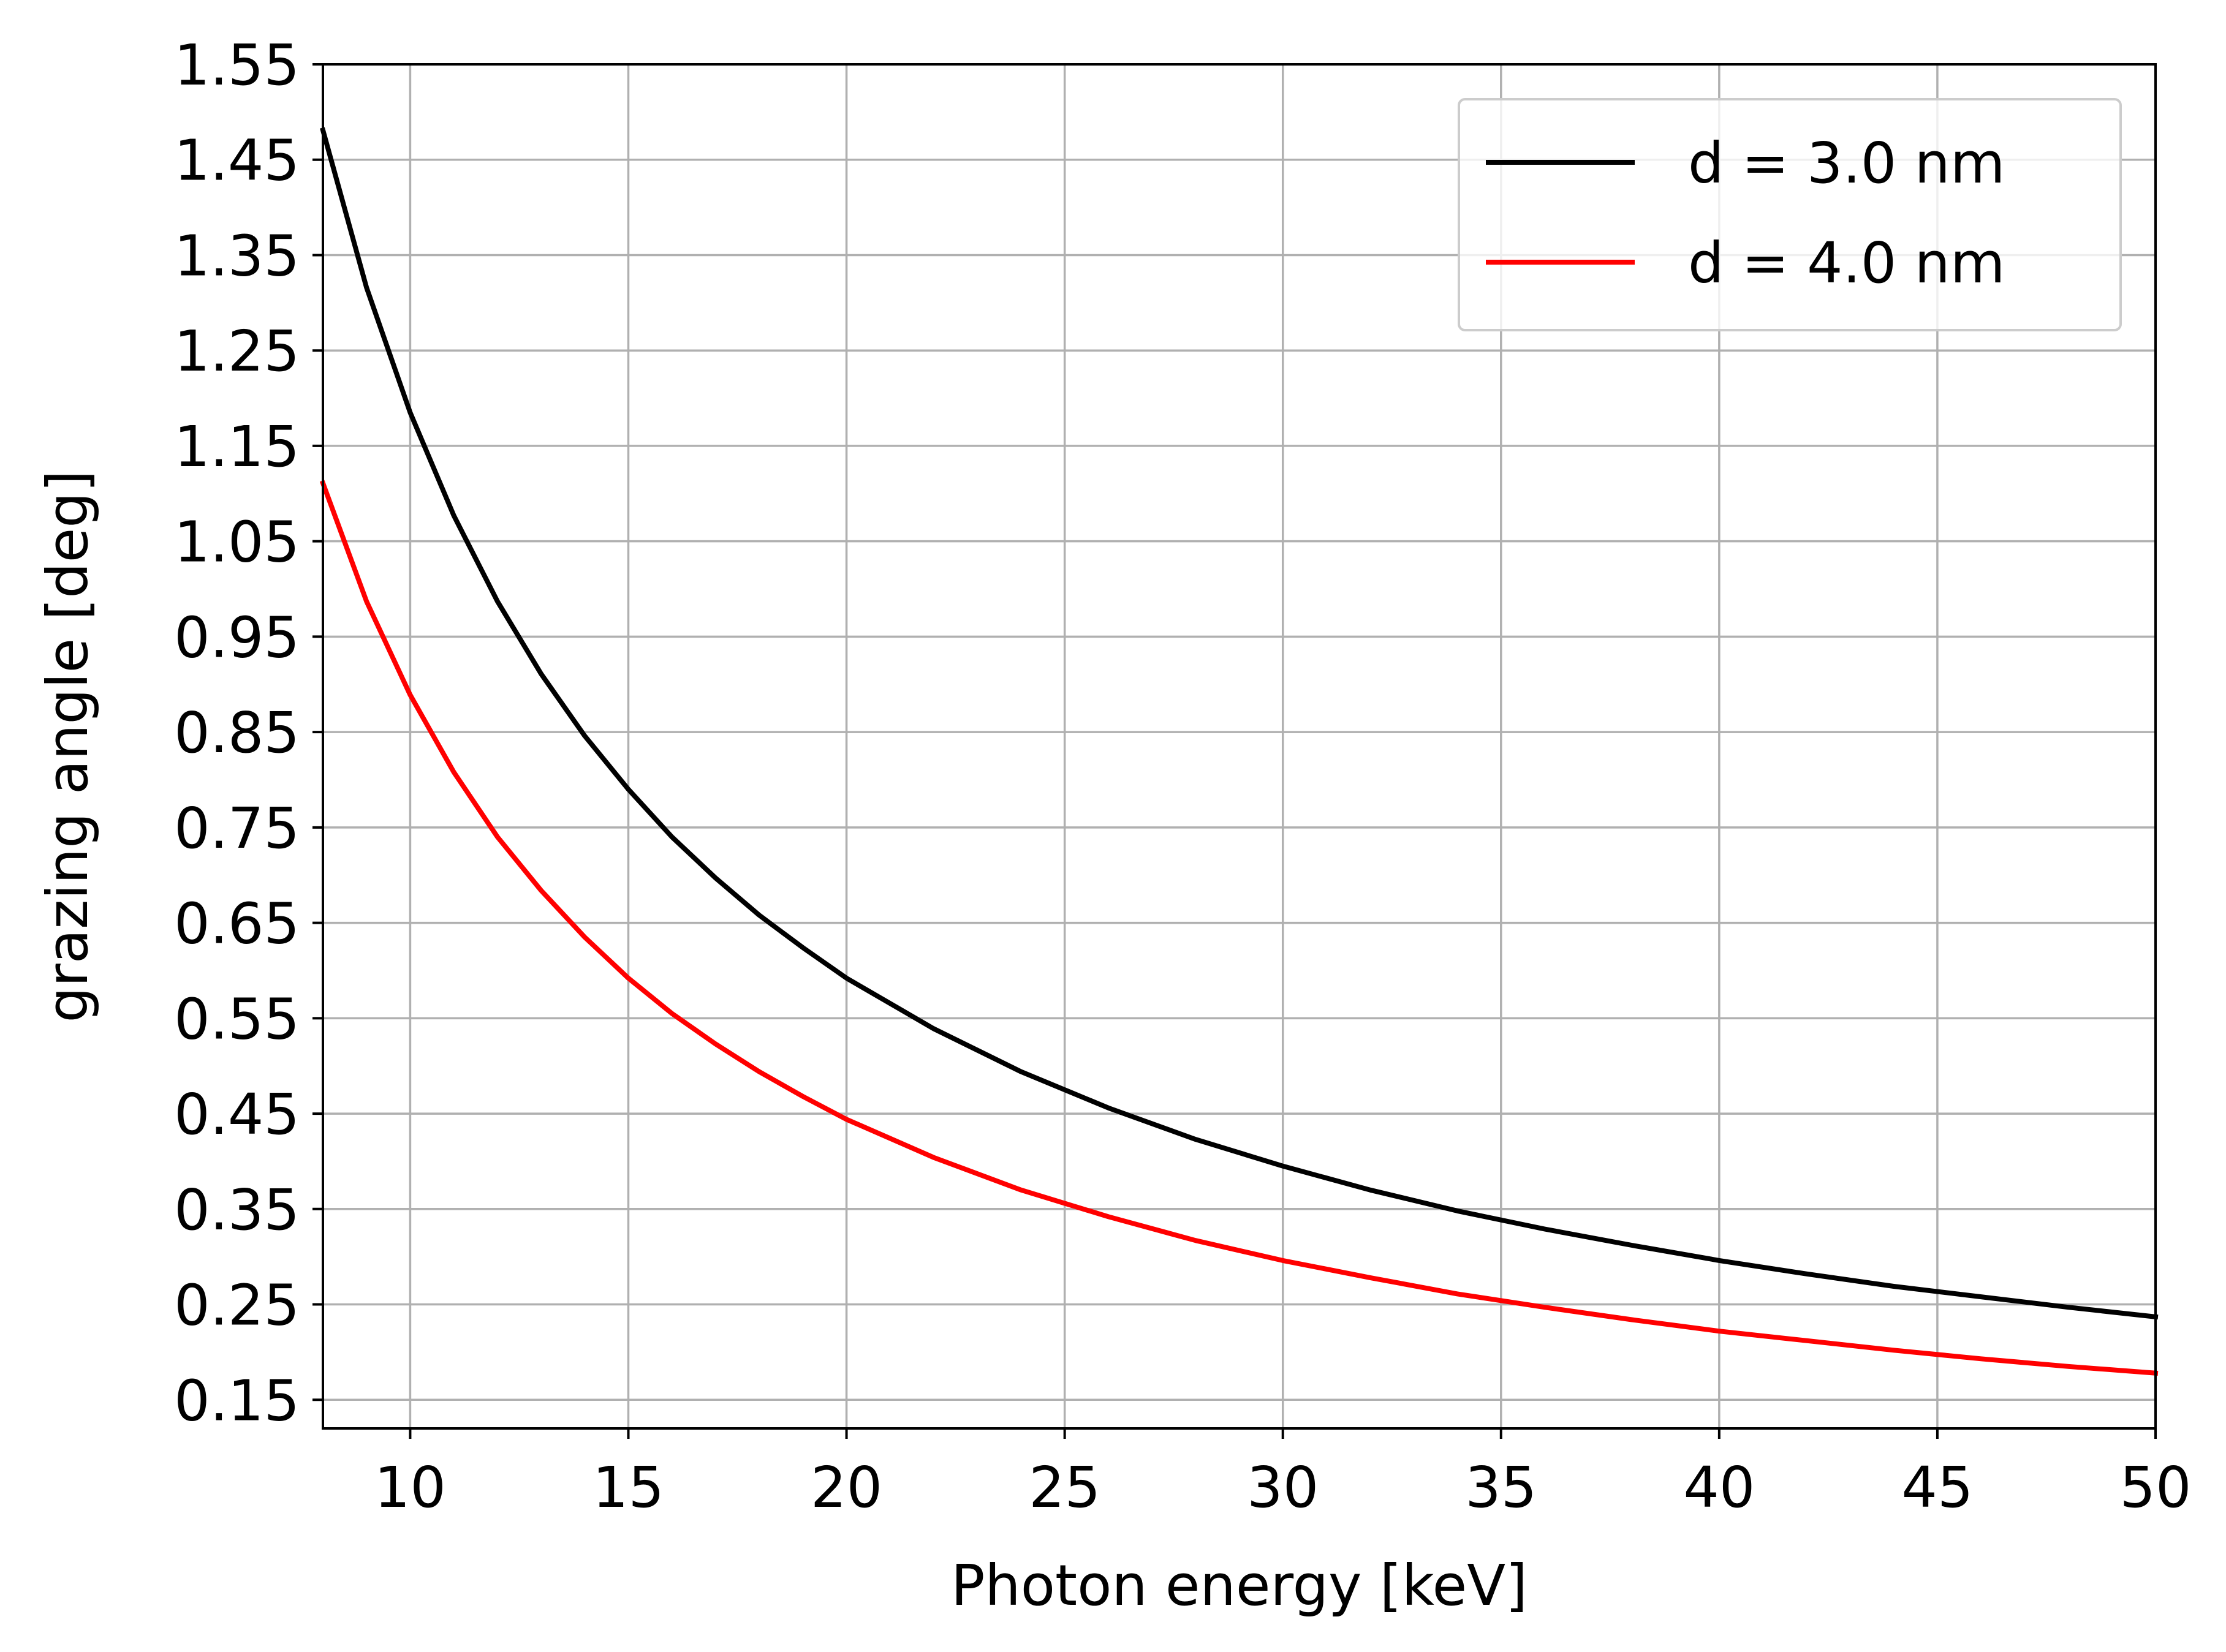  I want to click on x-tick-label: 45, so click(1937, 1487).